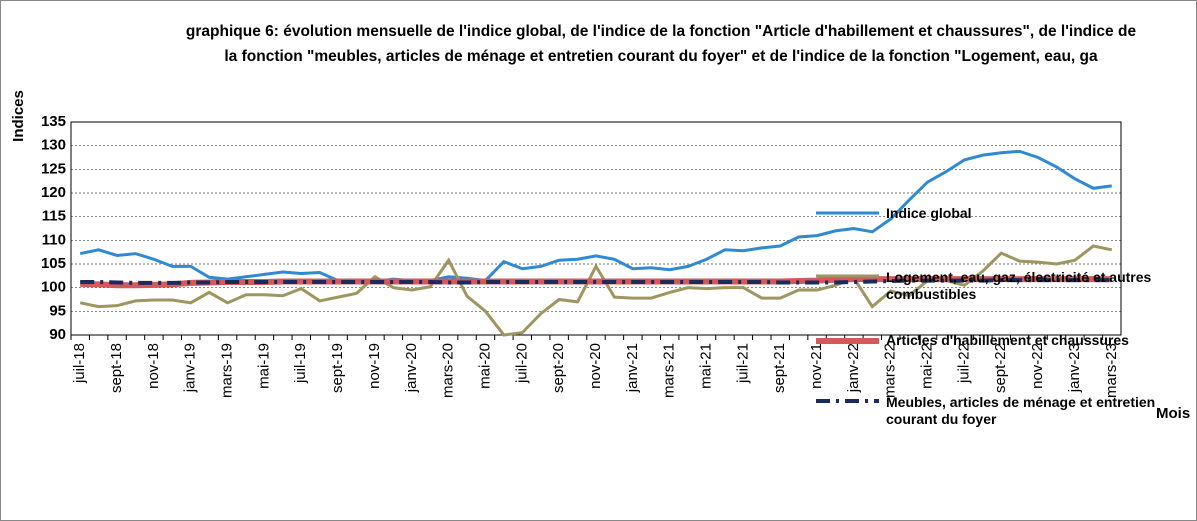 This screenshot has width=1197, height=521. What do you see at coordinates (596, 281) in the screenshot?
I see `series-line` at bounding box center [596, 281].